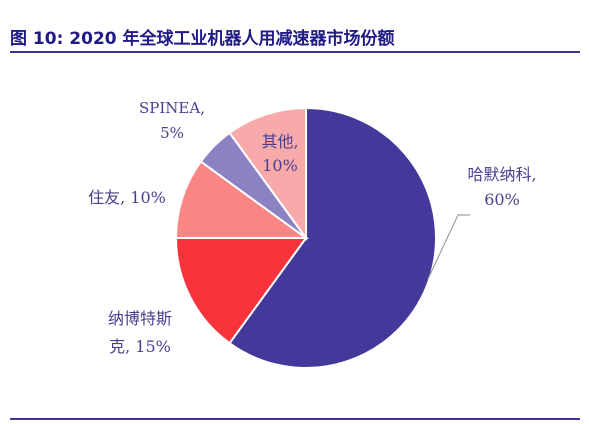 The width and height of the screenshot is (589, 424). I want to click on title-divider, so click(295, 52).